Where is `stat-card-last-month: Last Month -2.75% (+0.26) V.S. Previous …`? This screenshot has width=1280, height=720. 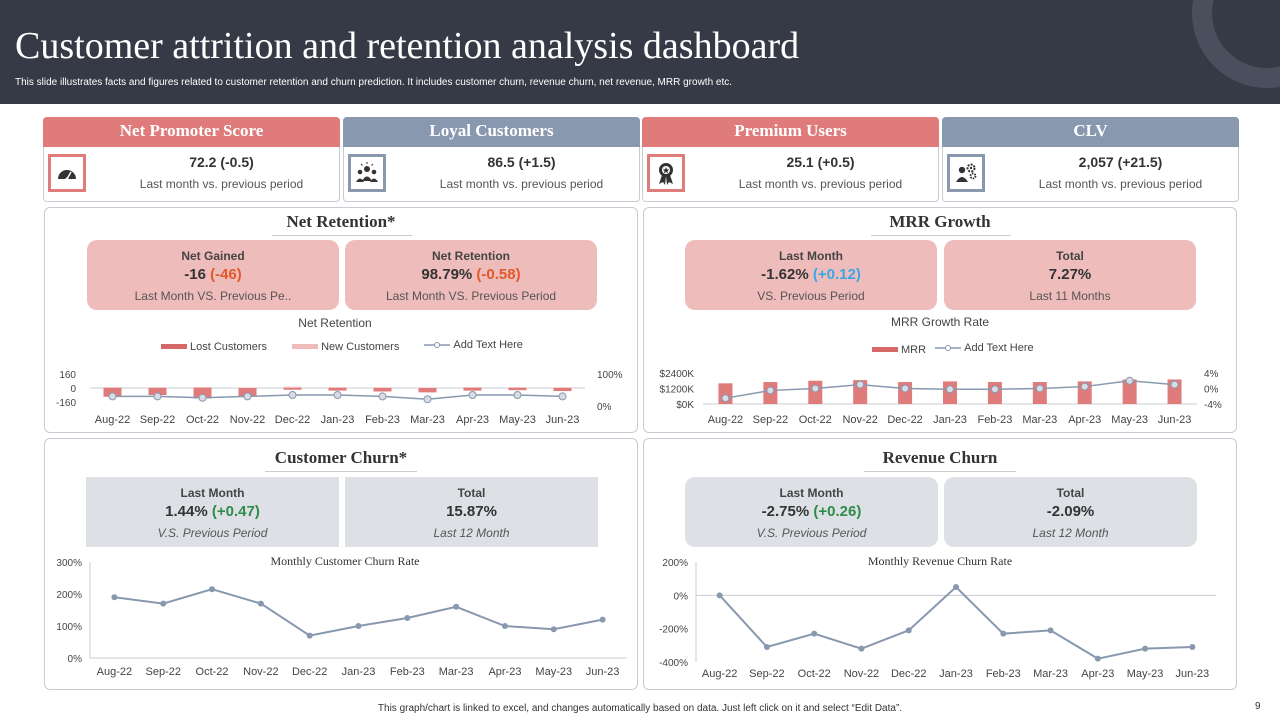 stat-card-last-month: Last Month -2.75% (+0.26) V.S. Previous … is located at coordinates (811, 512).